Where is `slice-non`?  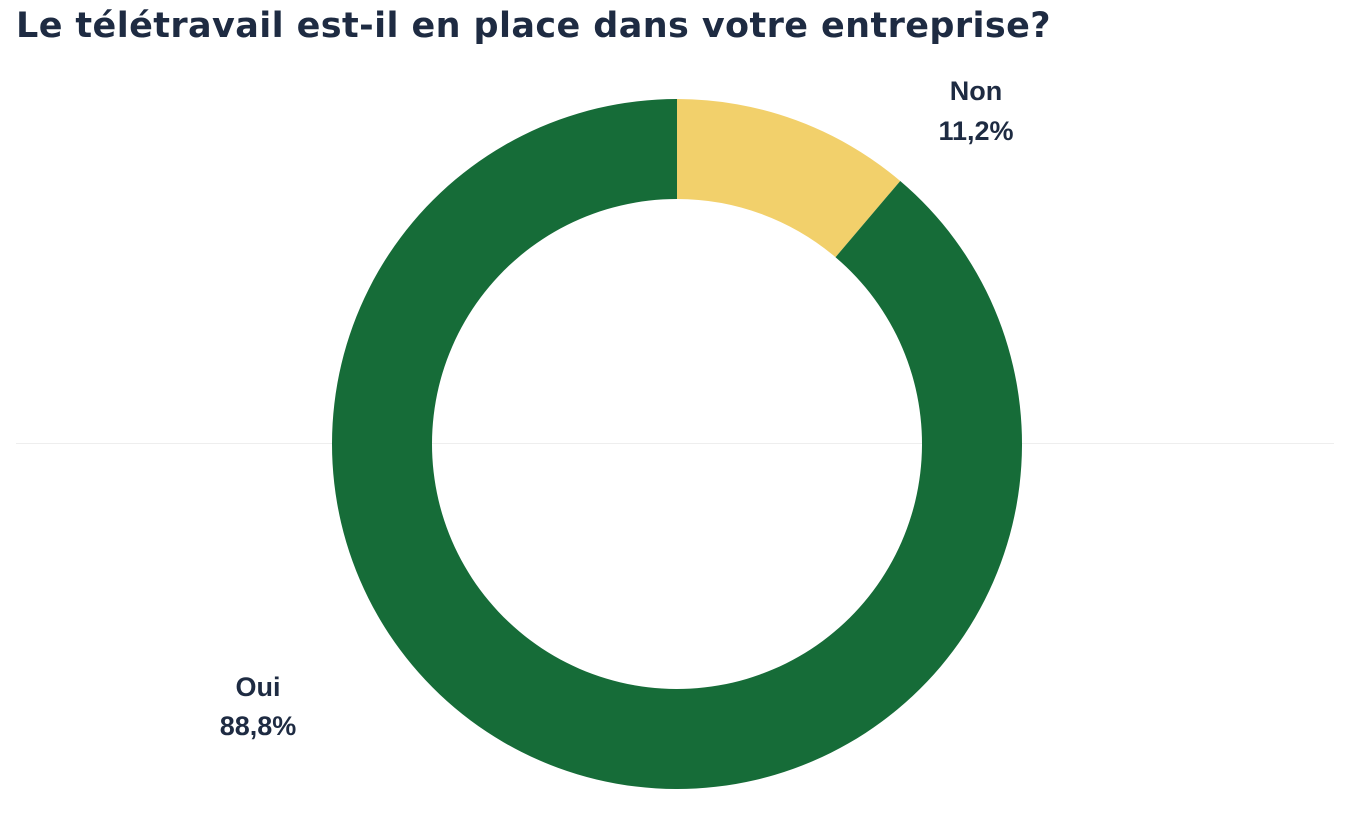 slice-non is located at coordinates (789, 178).